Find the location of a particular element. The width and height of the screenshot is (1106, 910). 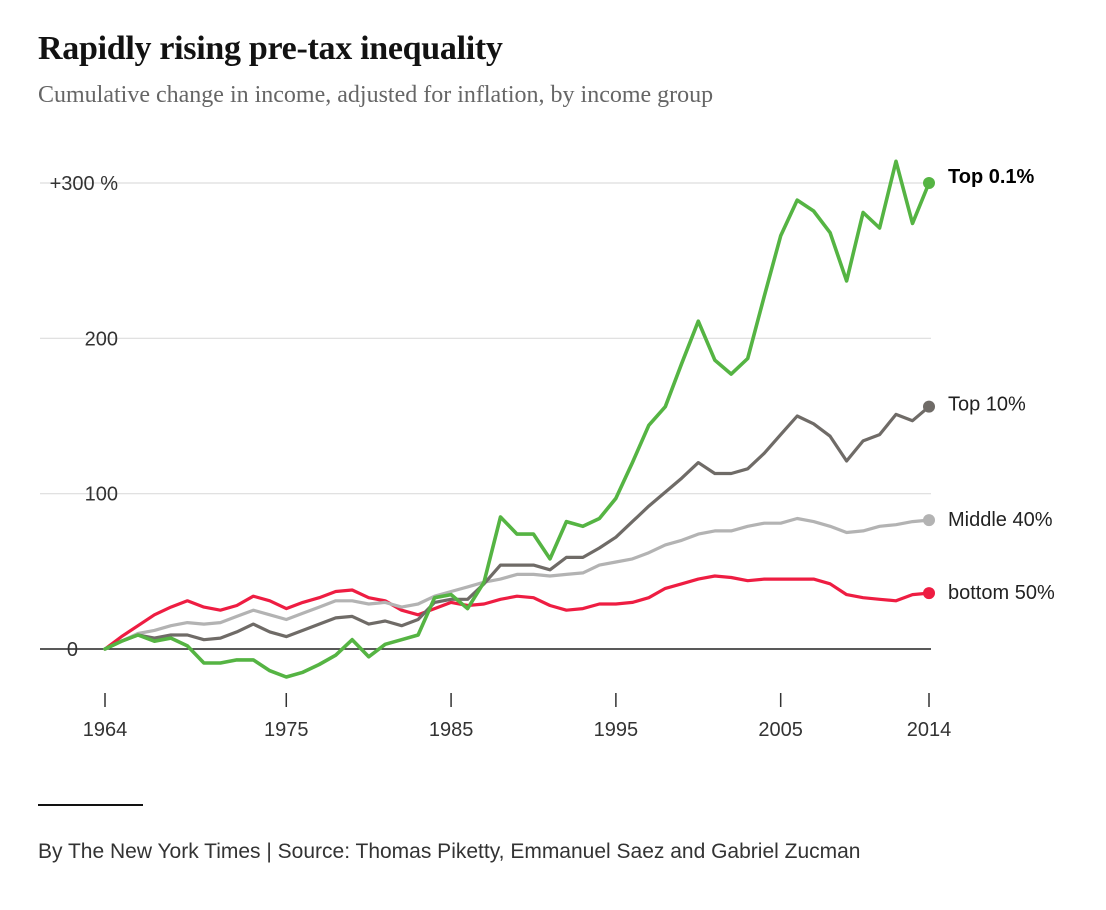

series-label-middle-40: Middle 40% is located at coordinates (1000, 520).